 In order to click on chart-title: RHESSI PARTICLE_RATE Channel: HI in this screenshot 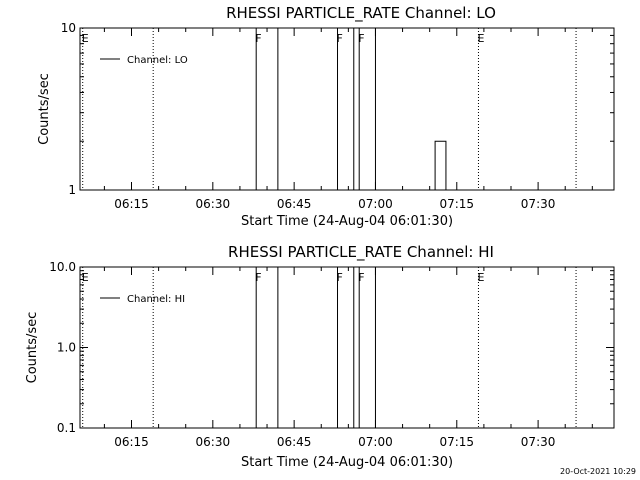, I will do `click(361, 252)`.